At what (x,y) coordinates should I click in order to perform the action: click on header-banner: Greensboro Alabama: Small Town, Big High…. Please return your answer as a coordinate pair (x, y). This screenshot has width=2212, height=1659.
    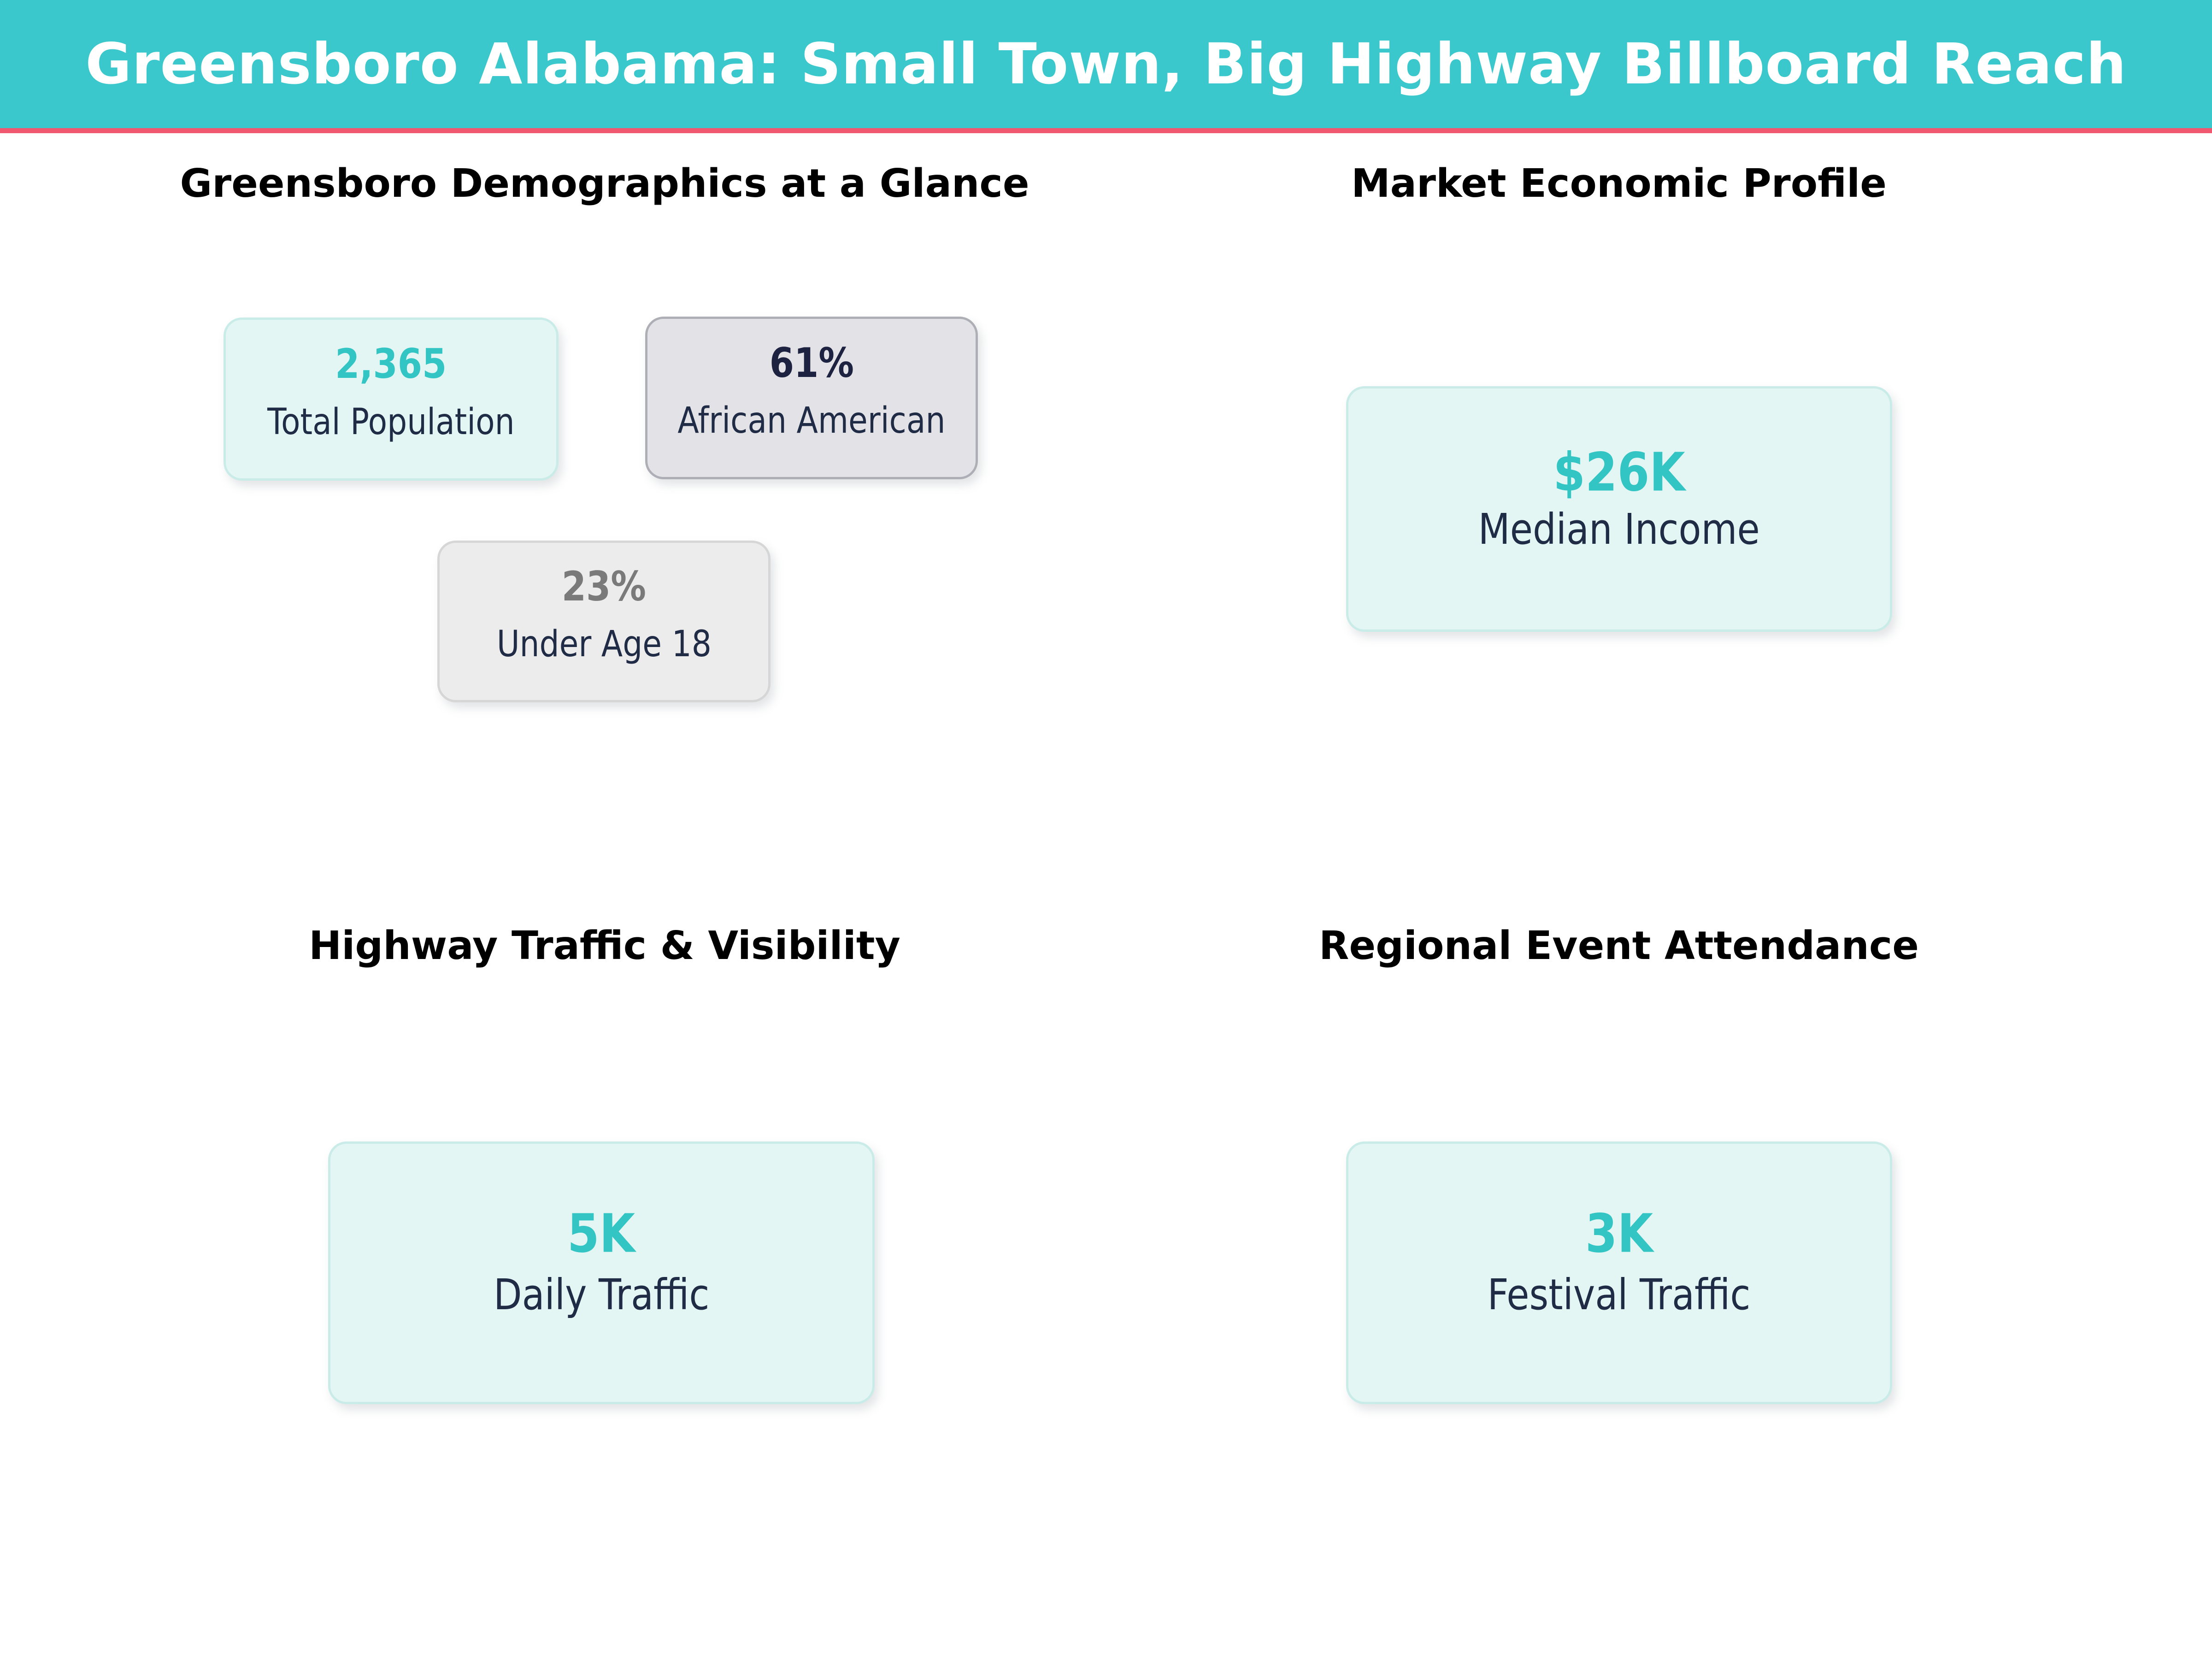
    Looking at the image, I should click on (1106, 64).